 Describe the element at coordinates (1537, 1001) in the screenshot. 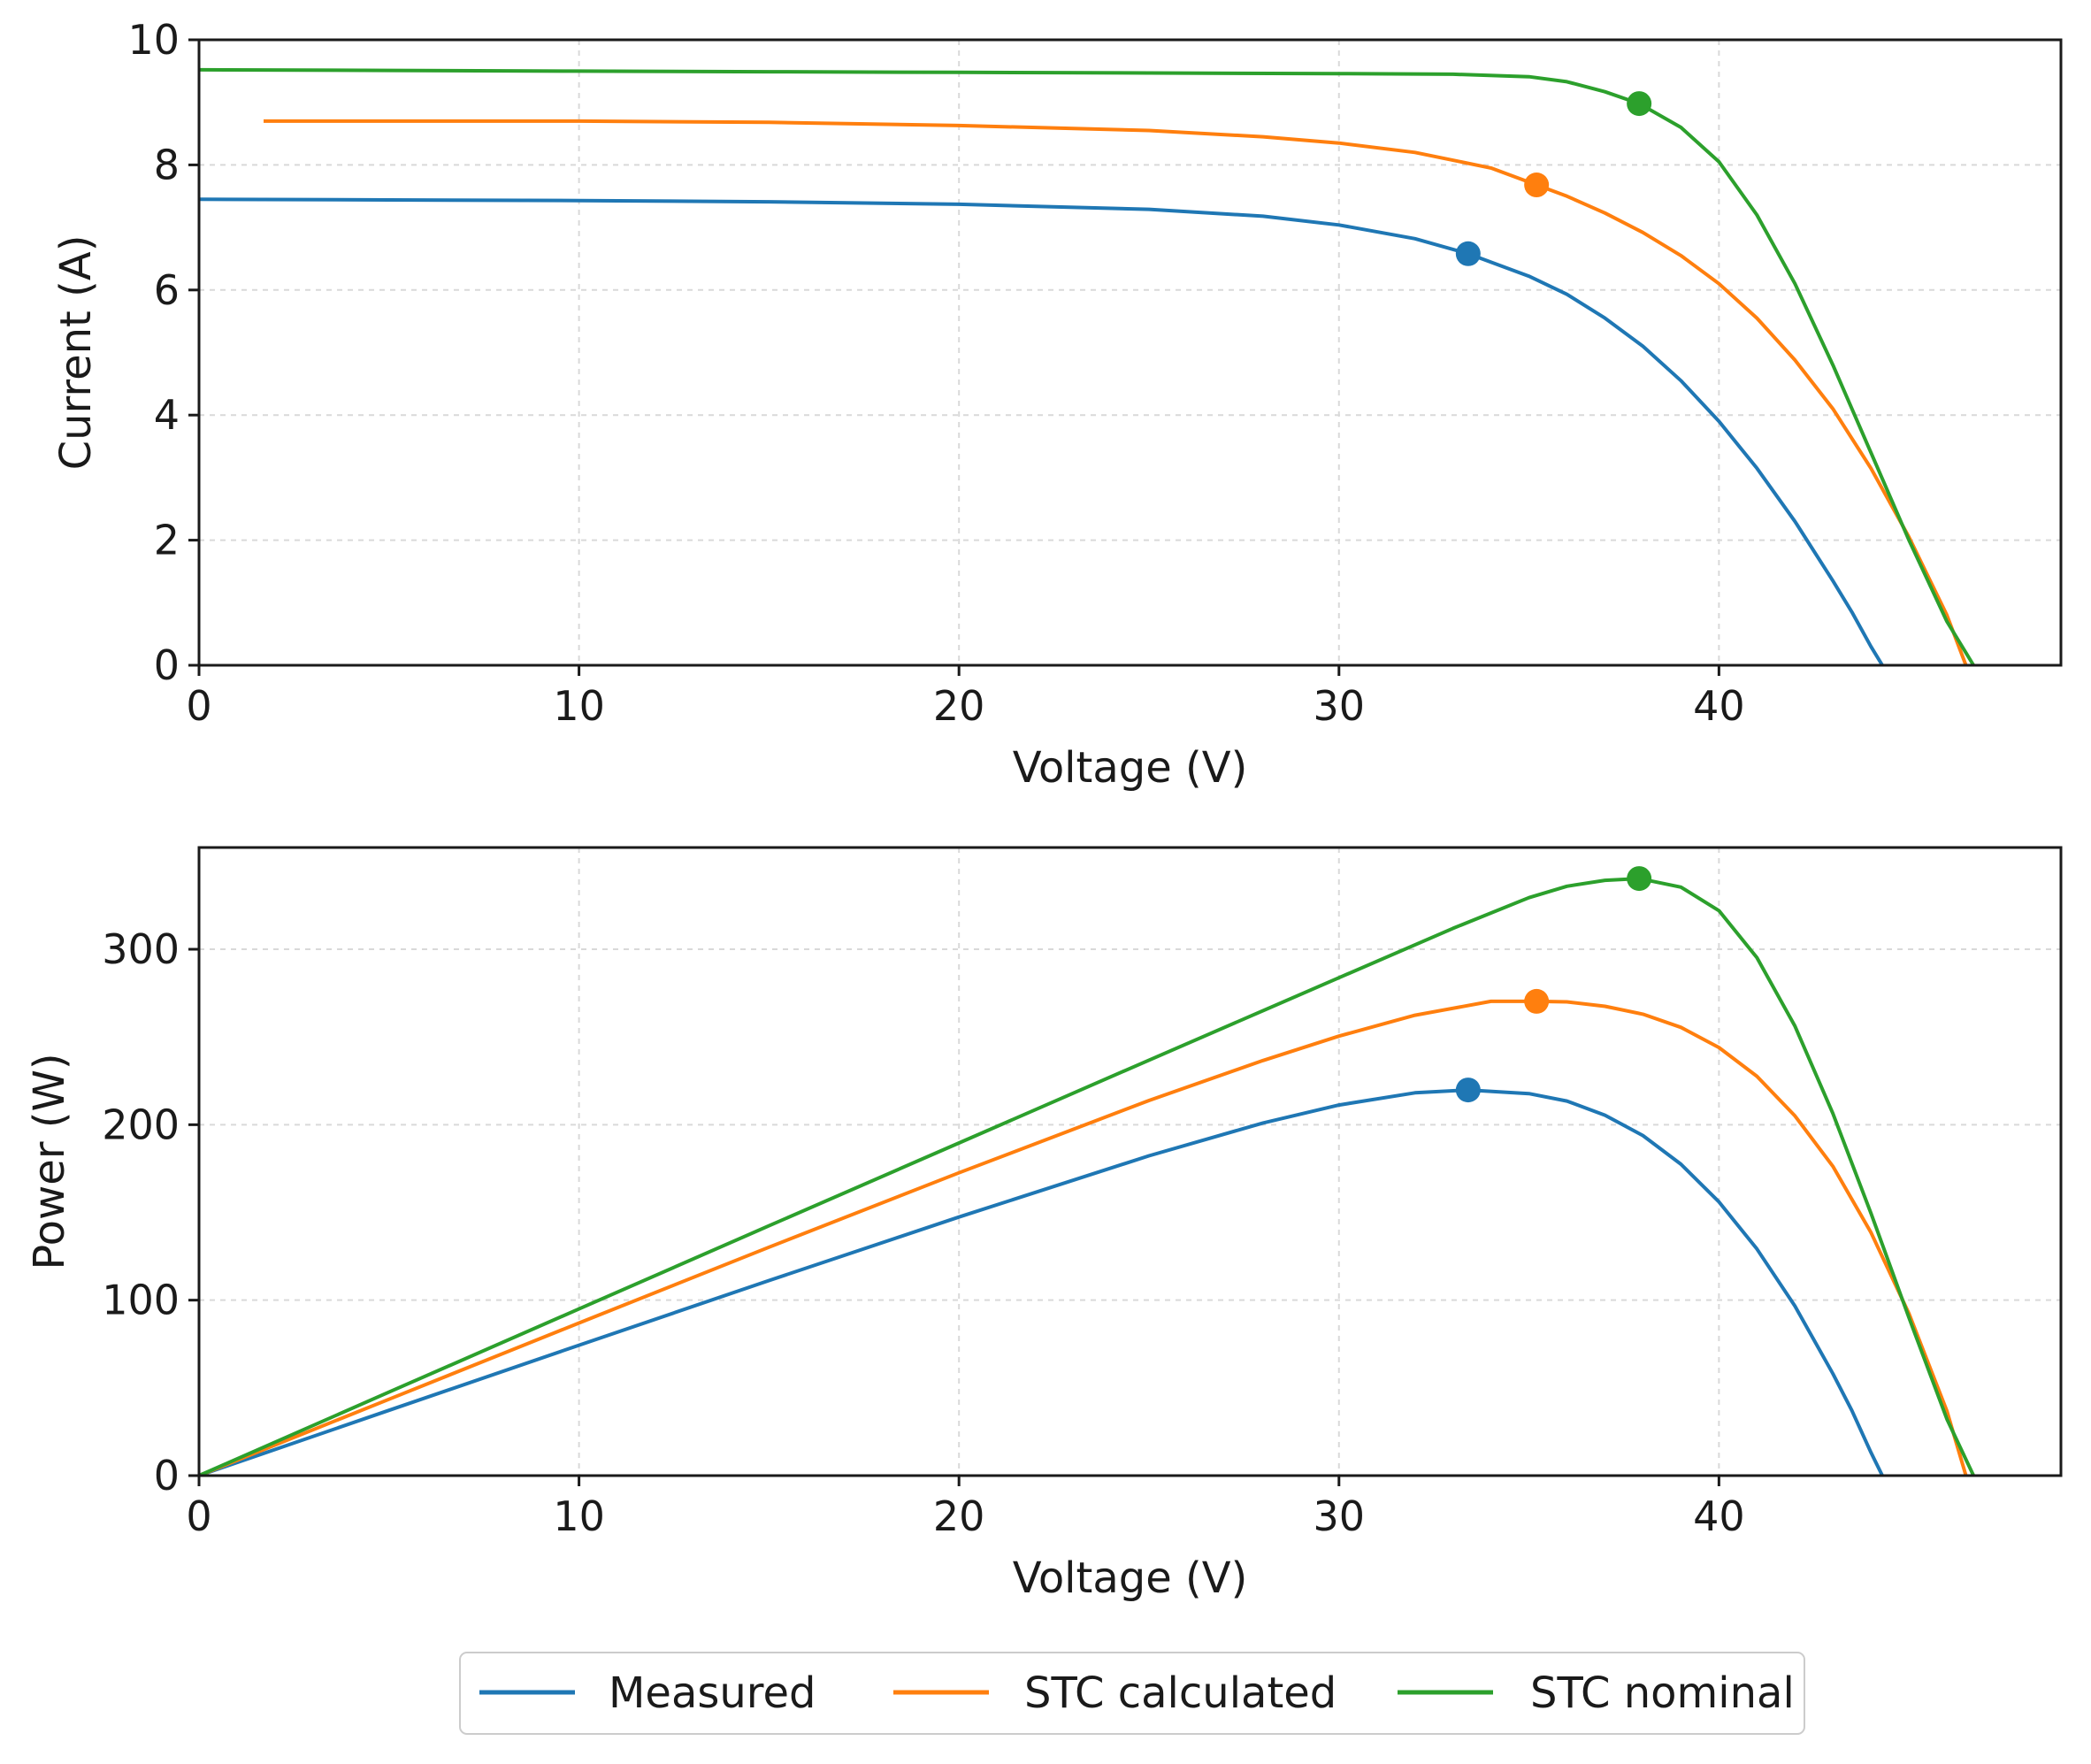

I see `pv-mpp-marker-stc-calculated` at that location.